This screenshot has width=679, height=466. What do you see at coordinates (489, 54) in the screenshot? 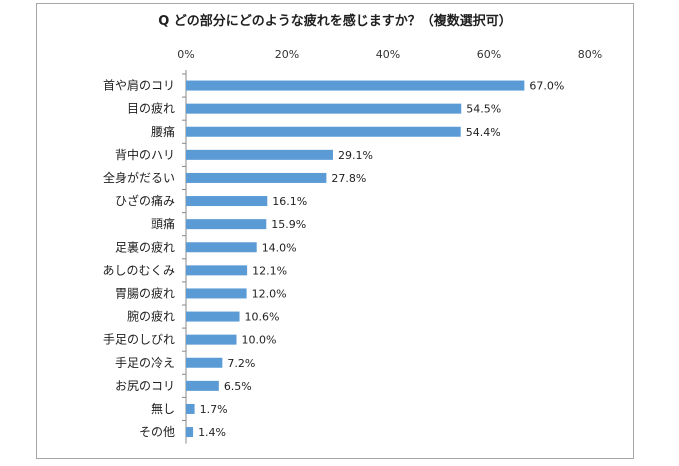
I see `x-tick-label: 60%` at bounding box center [489, 54].